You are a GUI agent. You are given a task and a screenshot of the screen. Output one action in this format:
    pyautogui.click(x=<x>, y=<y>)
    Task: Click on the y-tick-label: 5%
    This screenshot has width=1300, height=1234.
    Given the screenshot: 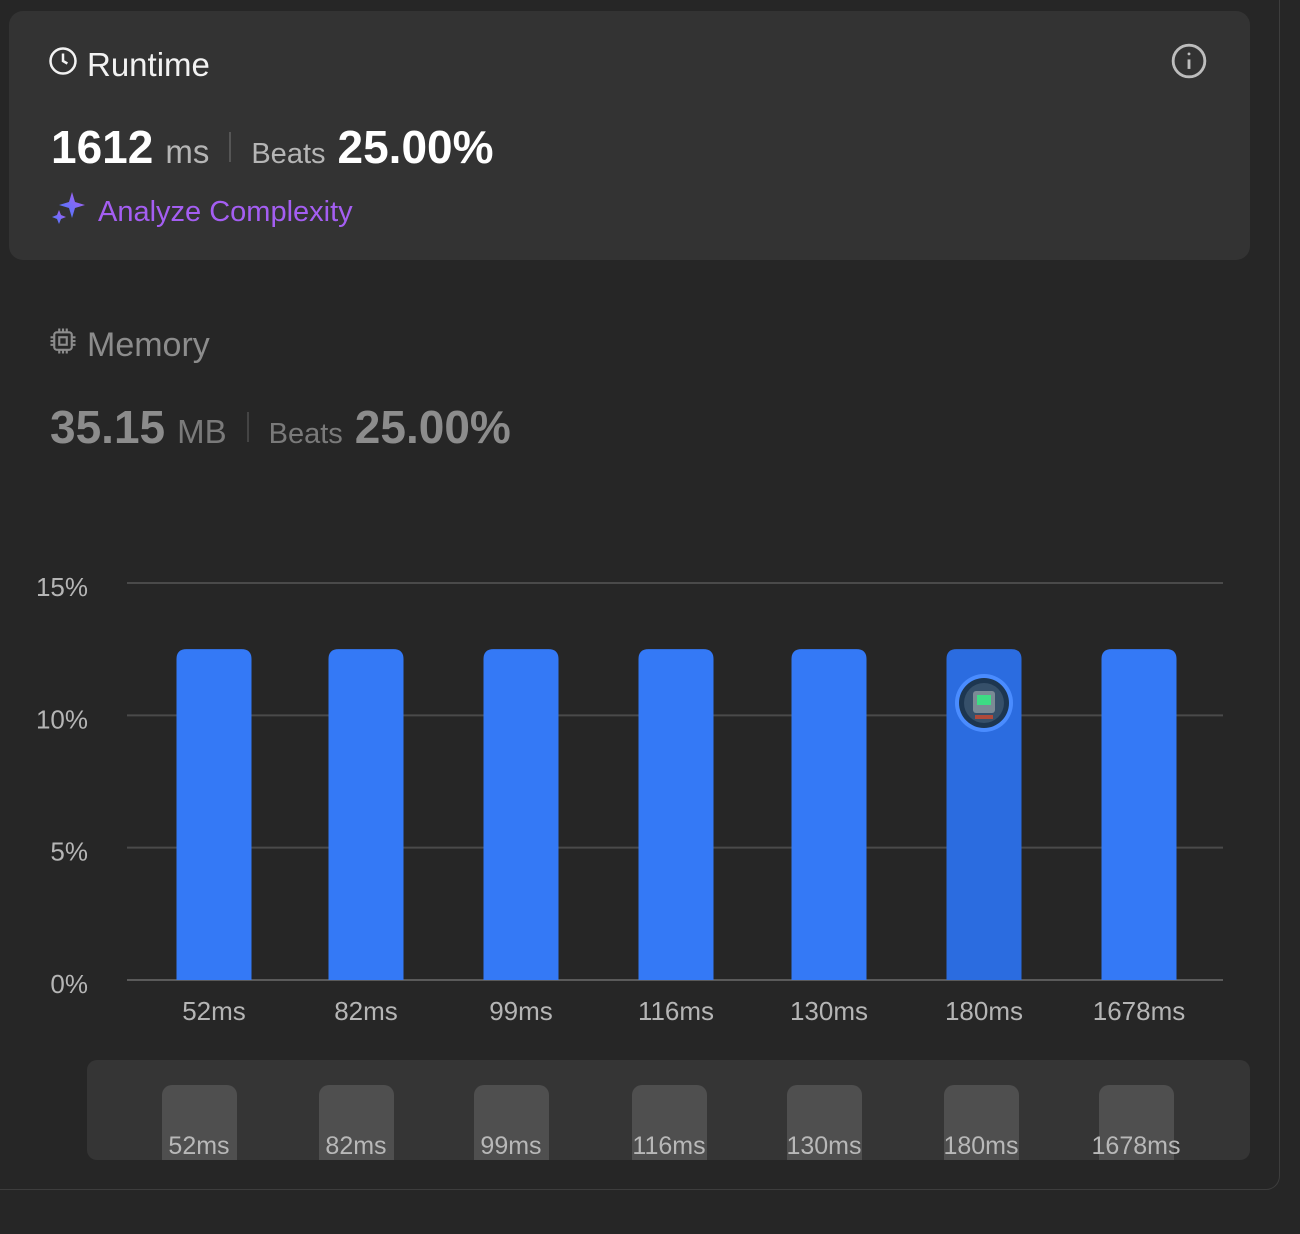 What is the action you would take?
    pyautogui.click(x=69, y=852)
    